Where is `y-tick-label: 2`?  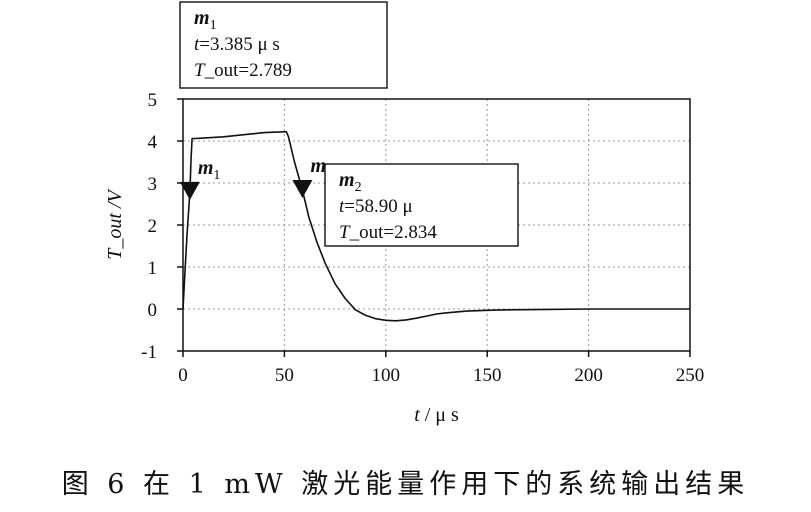 y-tick-label: 2 is located at coordinates (153, 226).